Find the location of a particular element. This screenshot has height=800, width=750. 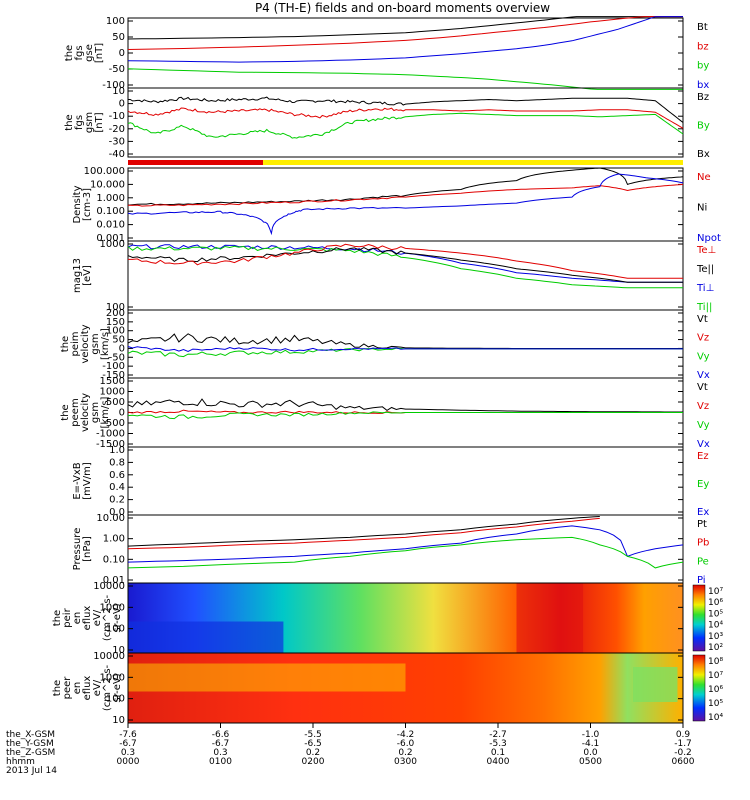

mode-bar-red is located at coordinates (195, 162).